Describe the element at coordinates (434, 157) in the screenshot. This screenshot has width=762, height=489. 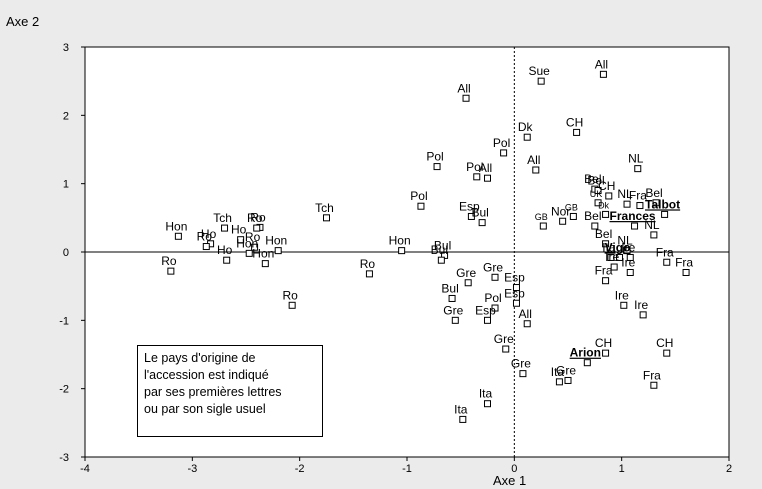
I see `data-point-label: Pol` at that location.